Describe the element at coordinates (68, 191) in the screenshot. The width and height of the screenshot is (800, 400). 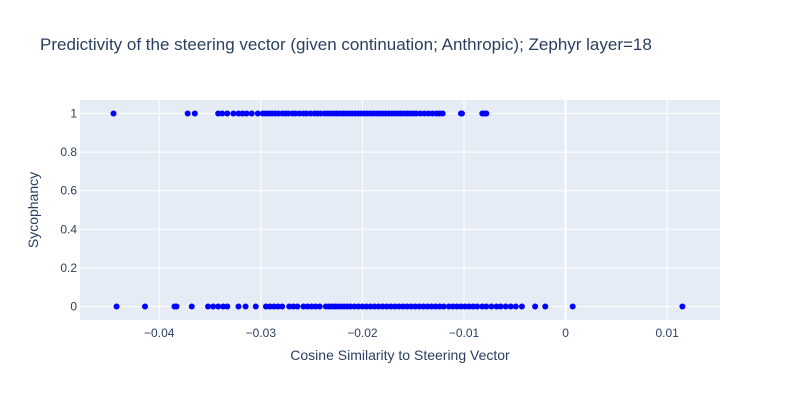
I see `y-tick-label: 0.6` at that location.